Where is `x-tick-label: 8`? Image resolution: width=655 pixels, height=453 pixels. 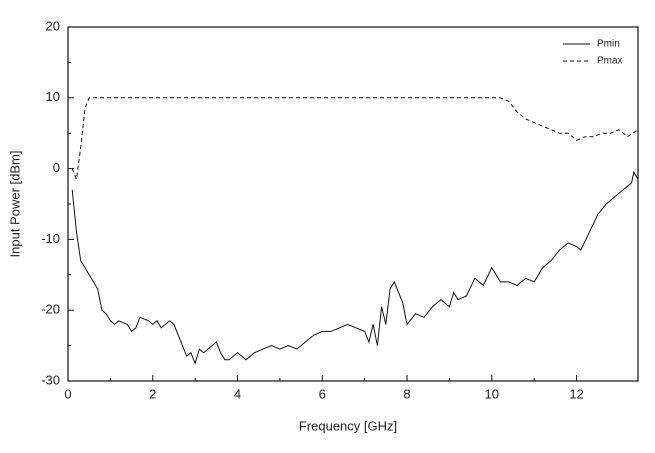 x-tick-label: 8 is located at coordinates (406, 393).